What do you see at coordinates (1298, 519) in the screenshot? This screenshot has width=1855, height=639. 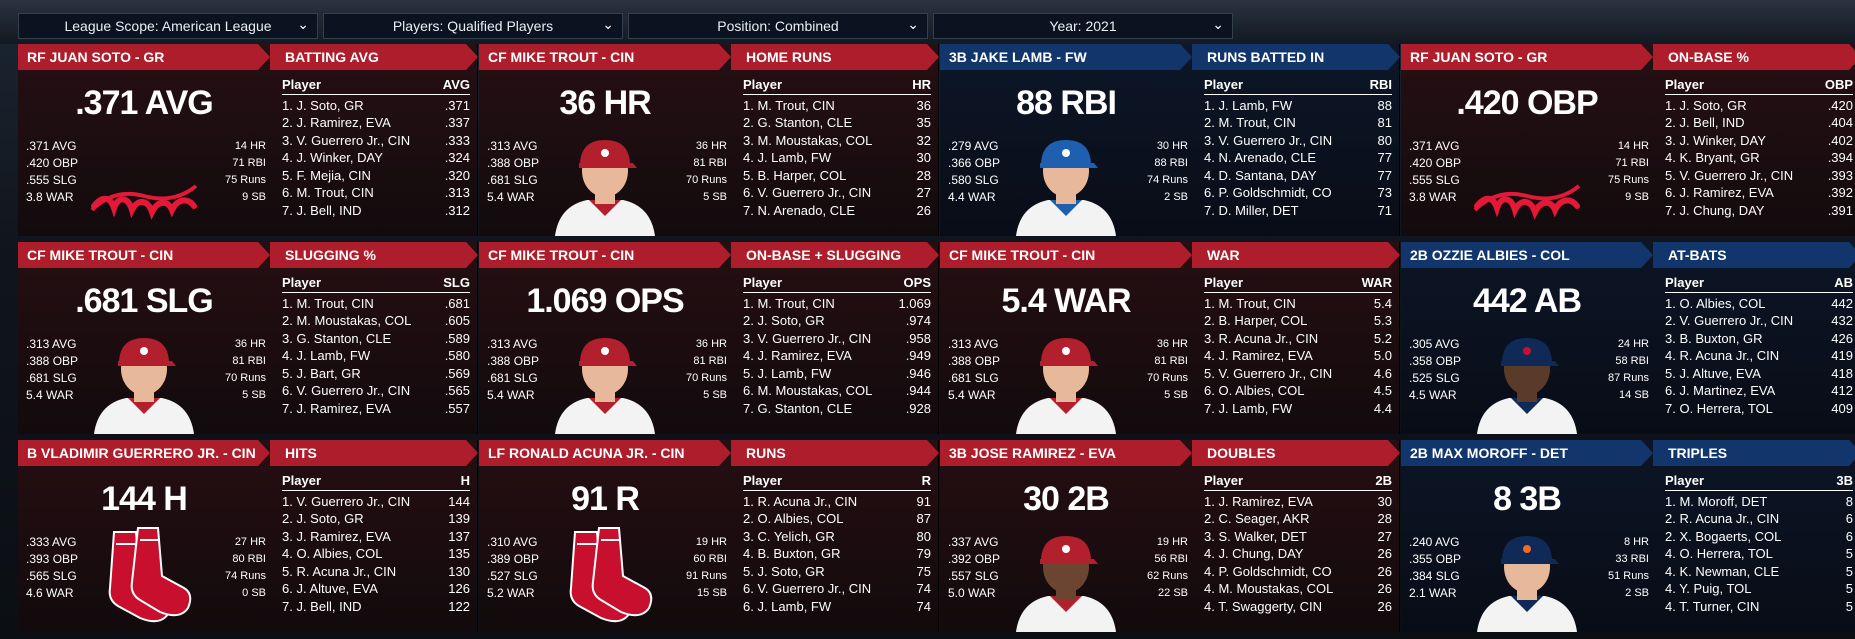 I see `table-row: 2. C. Seager, AKR 28` at bounding box center [1298, 519].